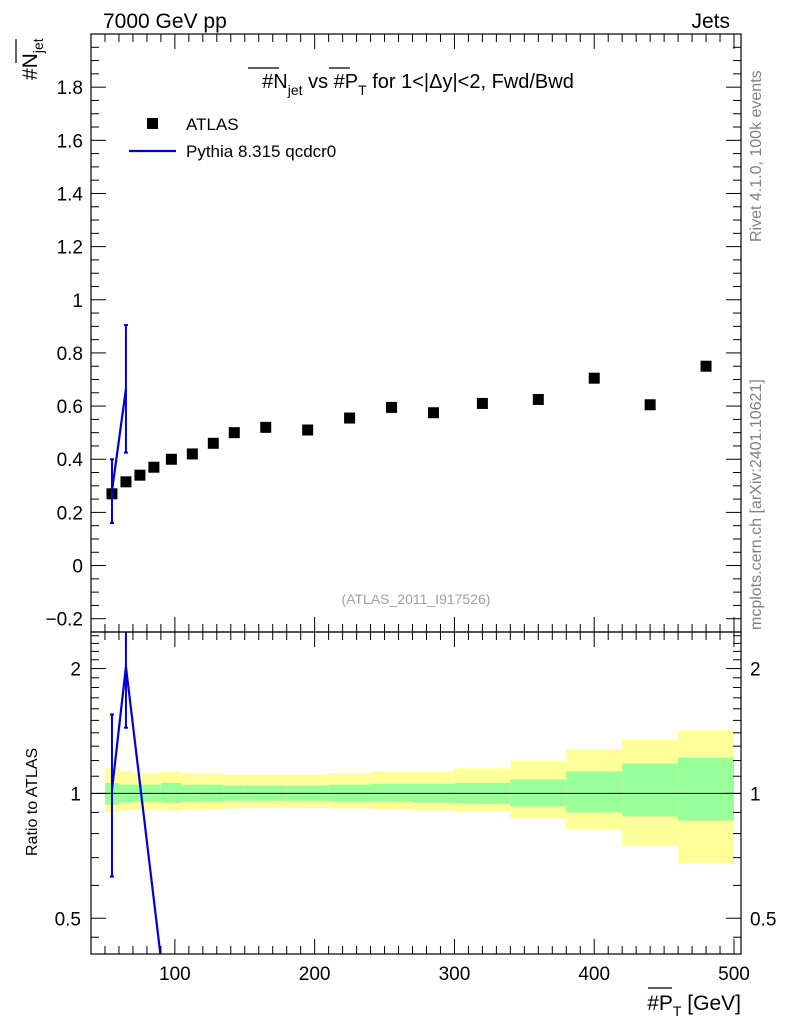  What do you see at coordinates (763, 919) in the screenshot?
I see `ratio-y-tick-label-right: 0.5` at bounding box center [763, 919].